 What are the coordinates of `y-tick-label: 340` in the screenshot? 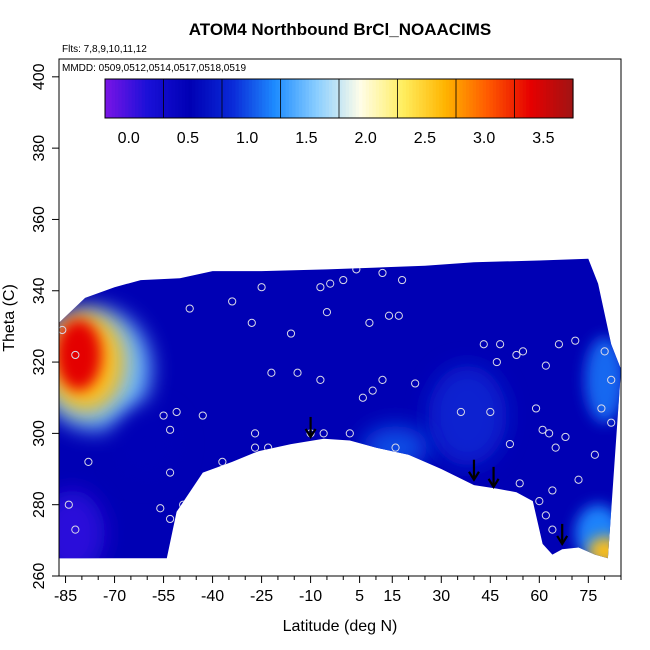 It's located at (39, 290).